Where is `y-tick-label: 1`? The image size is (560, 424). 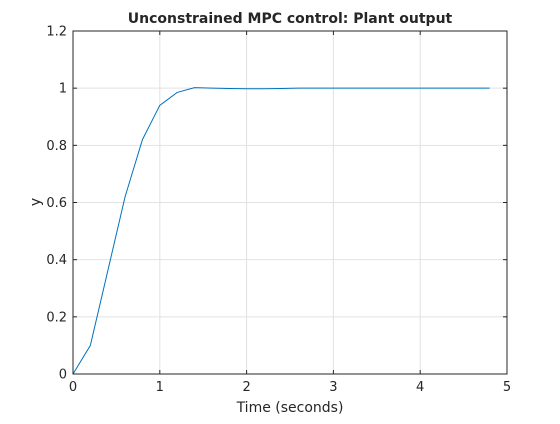
y-tick-label: 1 is located at coordinates (63, 89).